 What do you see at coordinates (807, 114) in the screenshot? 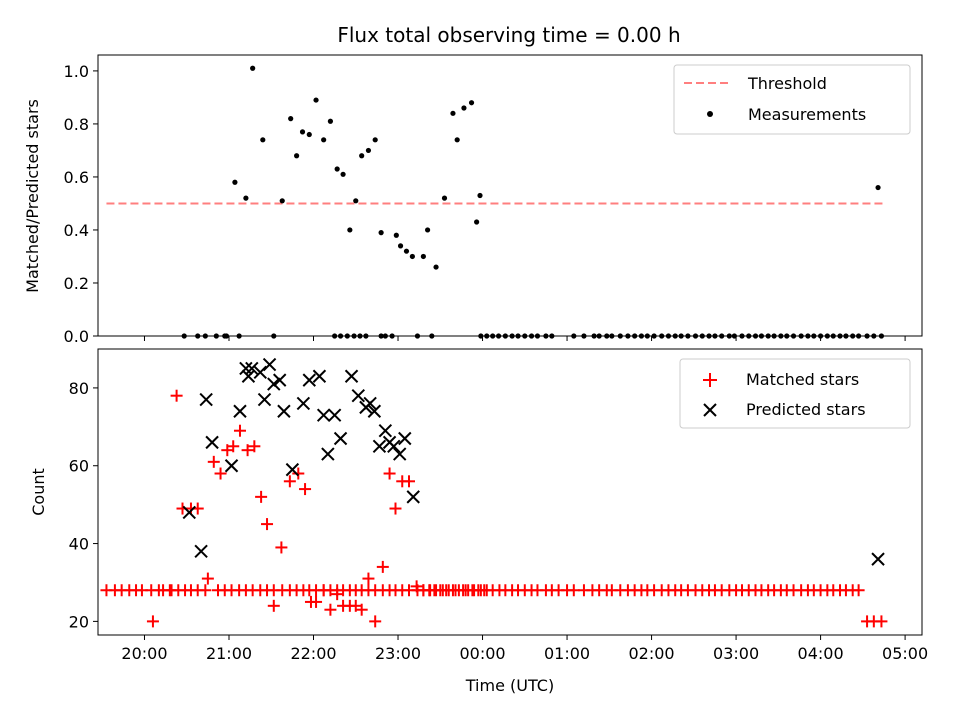
I see `legend-measurements-label: Measurements` at bounding box center [807, 114].